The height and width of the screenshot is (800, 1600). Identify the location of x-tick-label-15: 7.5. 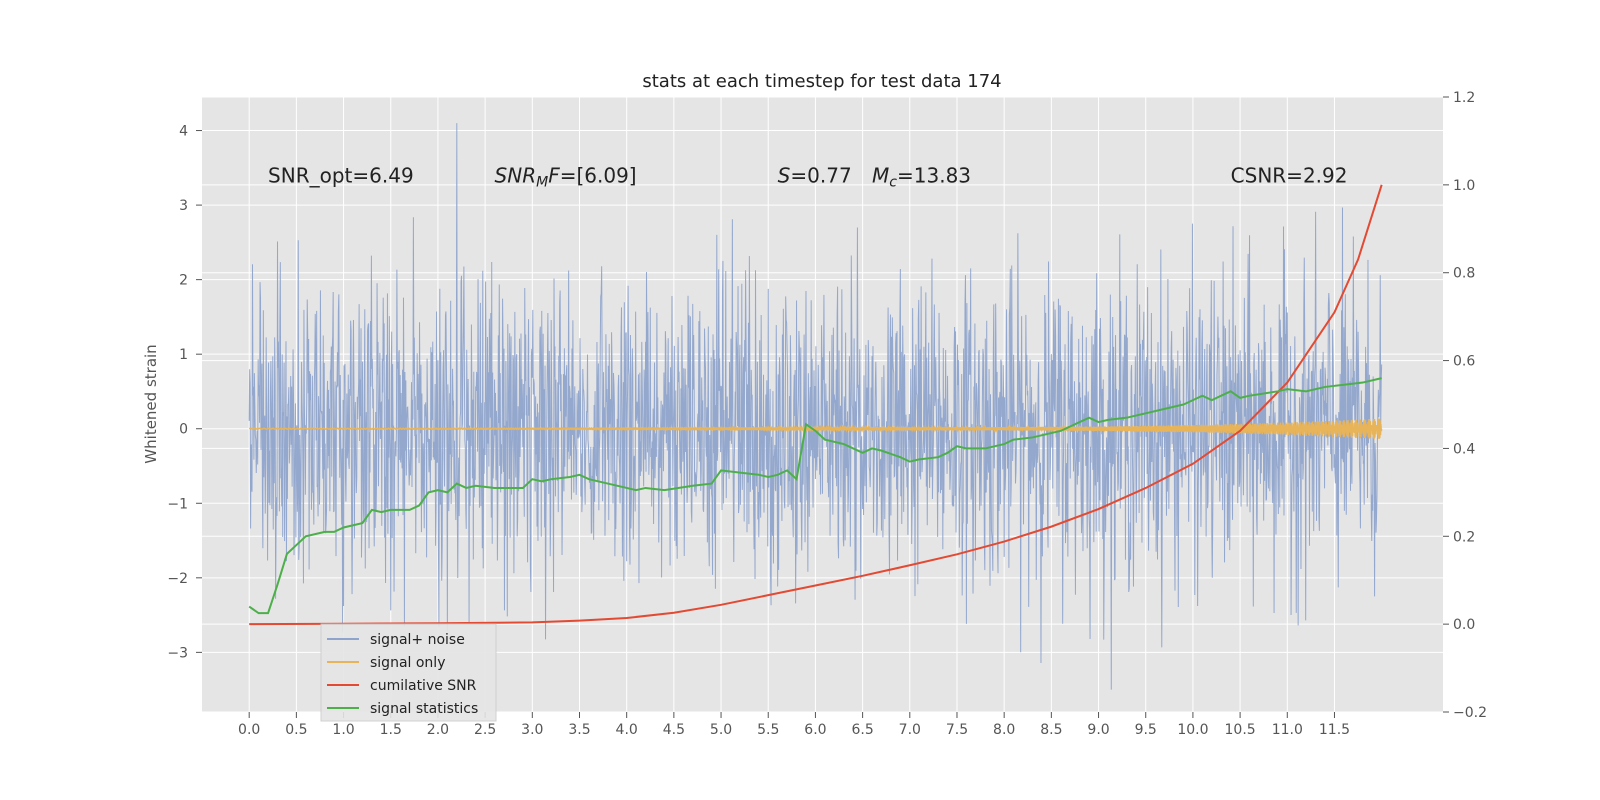
(957, 730).